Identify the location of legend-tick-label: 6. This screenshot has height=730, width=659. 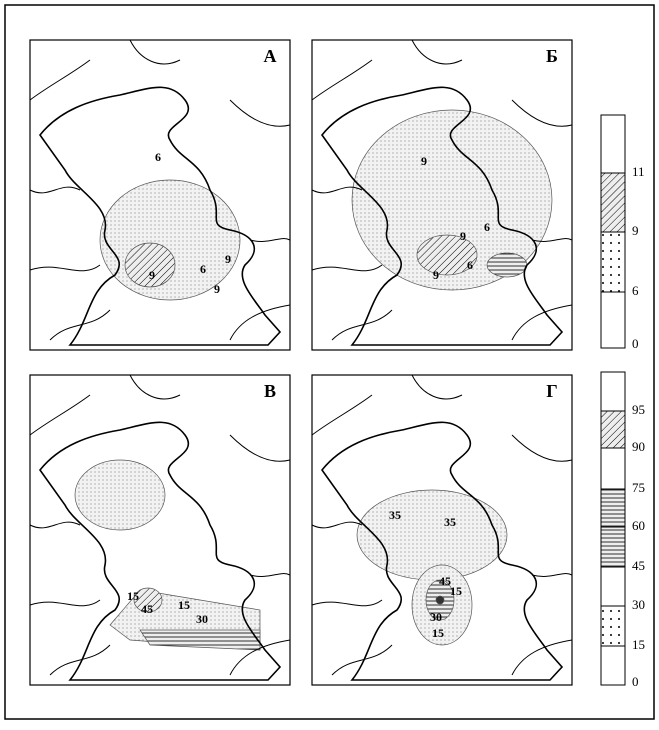
(635, 290).